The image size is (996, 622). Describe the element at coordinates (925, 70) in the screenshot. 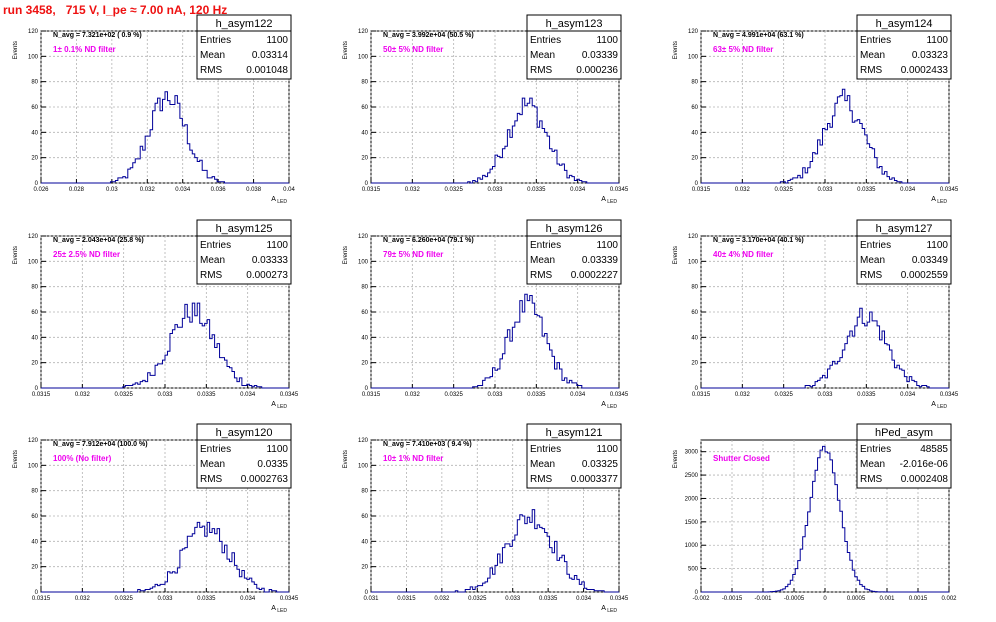

I see `stats-value: 0.0002433` at that location.